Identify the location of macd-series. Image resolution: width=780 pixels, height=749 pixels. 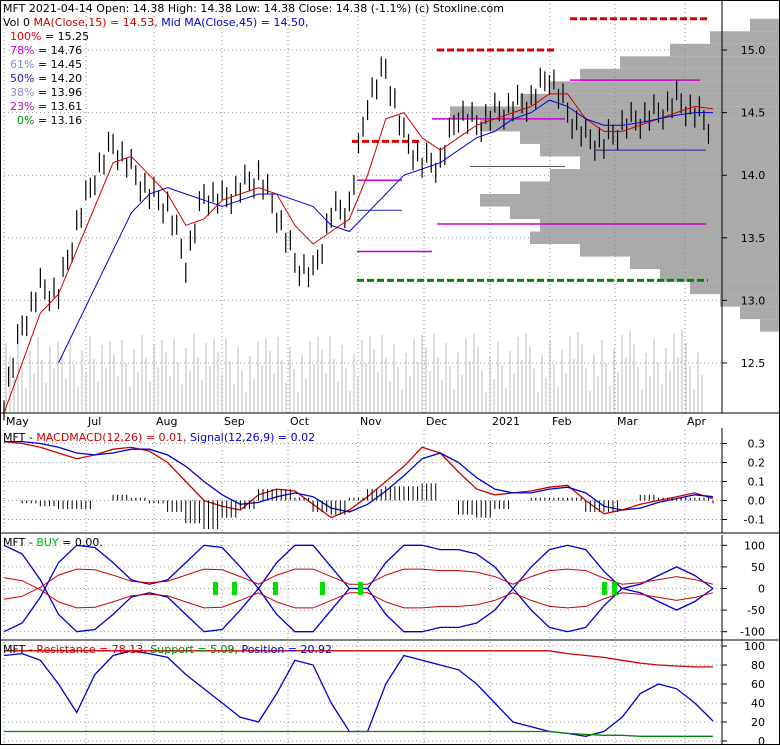
(358, 484).